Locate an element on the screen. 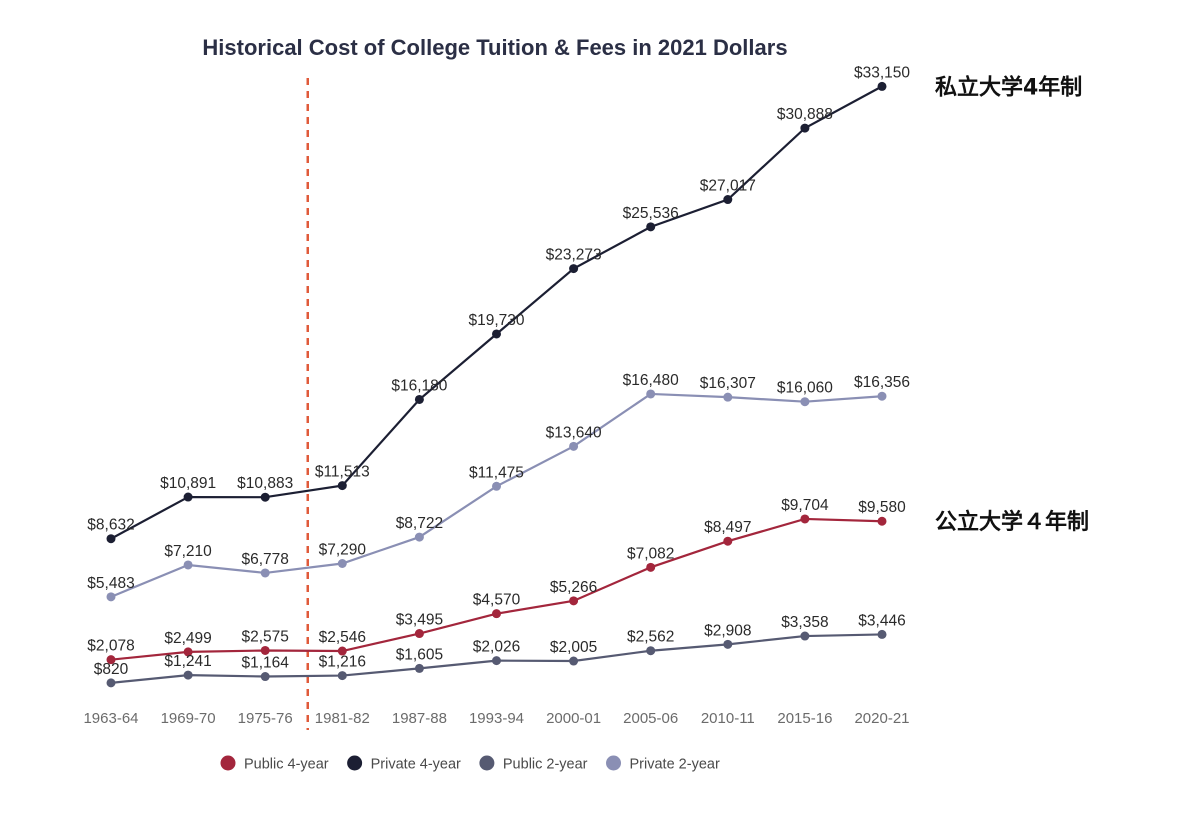 The height and width of the screenshot is (830, 1200). x-tick-label: 2020-21 is located at coordinates (881, 718).